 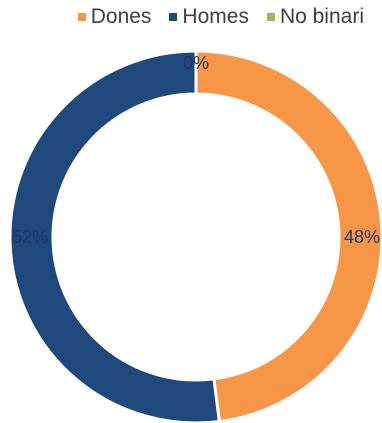 I want to click on legend-label-dones: Dones, so click(x=121, y=16).